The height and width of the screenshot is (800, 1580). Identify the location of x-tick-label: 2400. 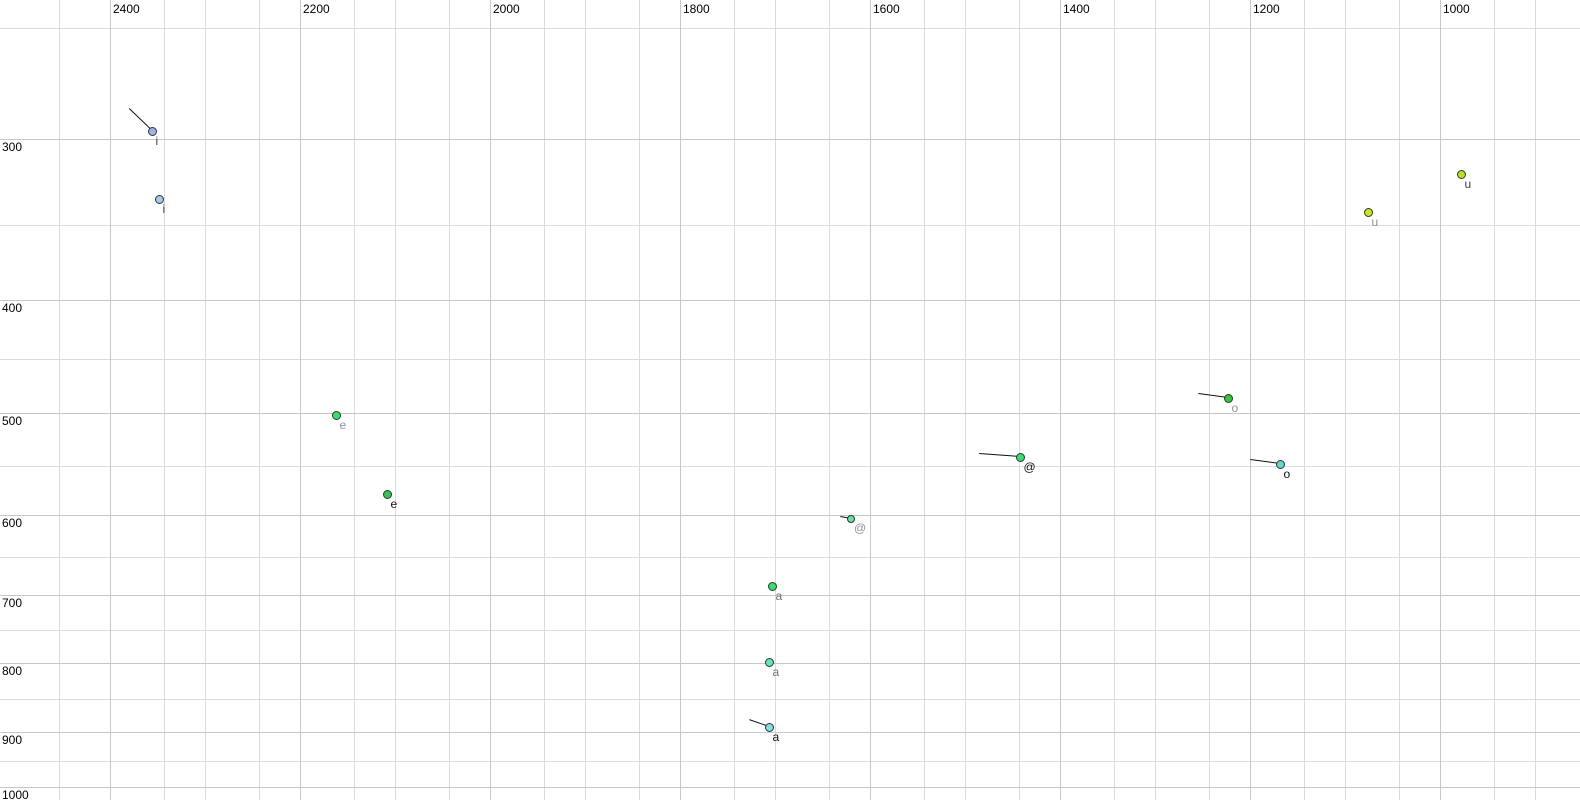
(126, 9).